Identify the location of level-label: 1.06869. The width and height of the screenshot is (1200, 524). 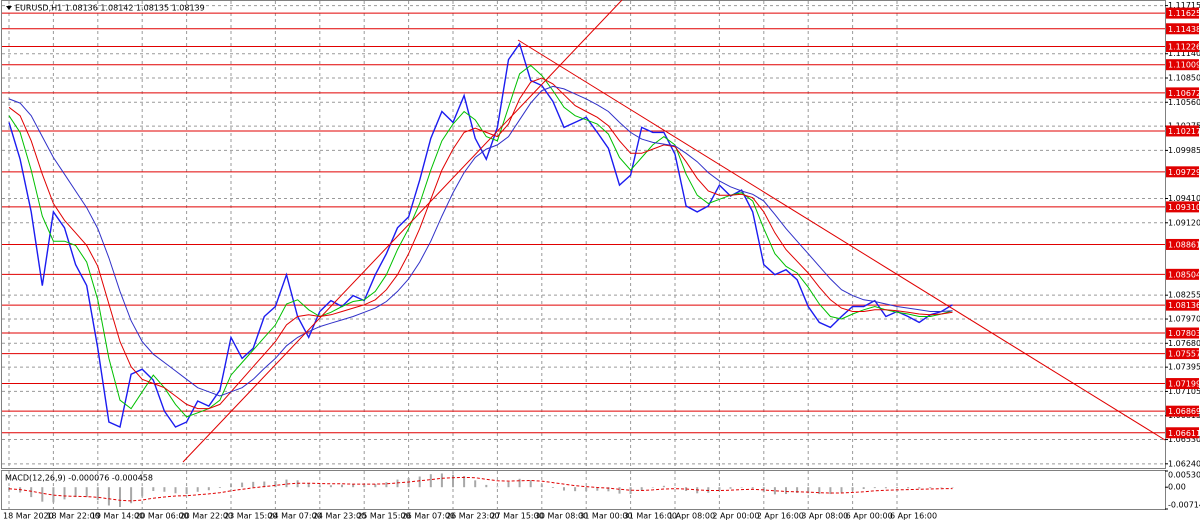
(1184, 411).